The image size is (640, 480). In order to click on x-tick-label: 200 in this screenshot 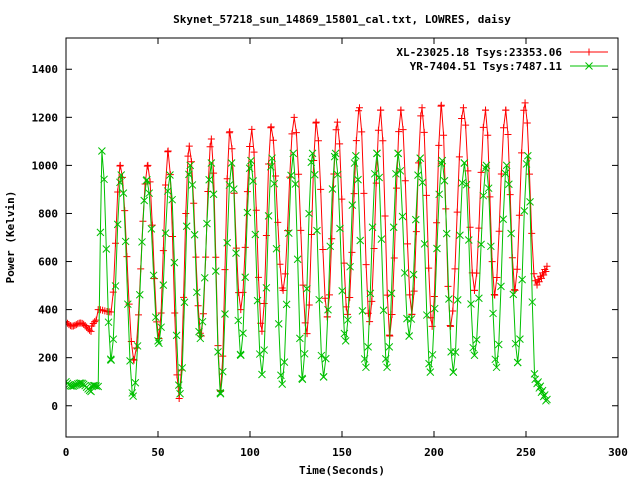, I will do `click(434, 452)`.